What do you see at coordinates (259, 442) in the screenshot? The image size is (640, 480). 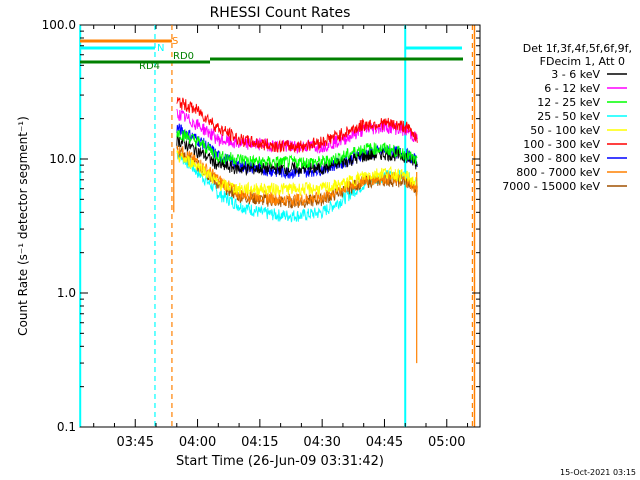 I see `x-tick-label: 04:15` at bounding box center [259, 442].